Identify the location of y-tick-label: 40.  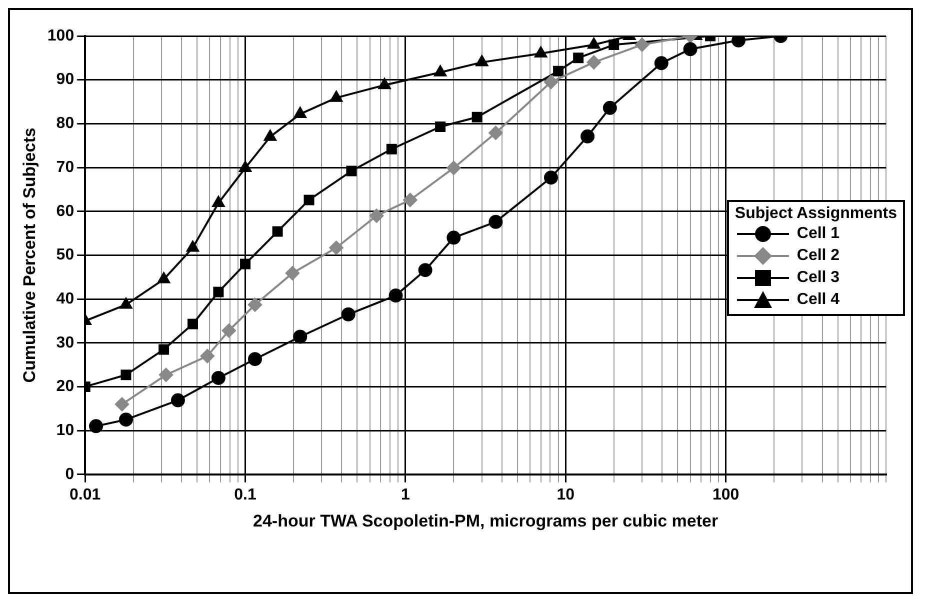
(65, 299).